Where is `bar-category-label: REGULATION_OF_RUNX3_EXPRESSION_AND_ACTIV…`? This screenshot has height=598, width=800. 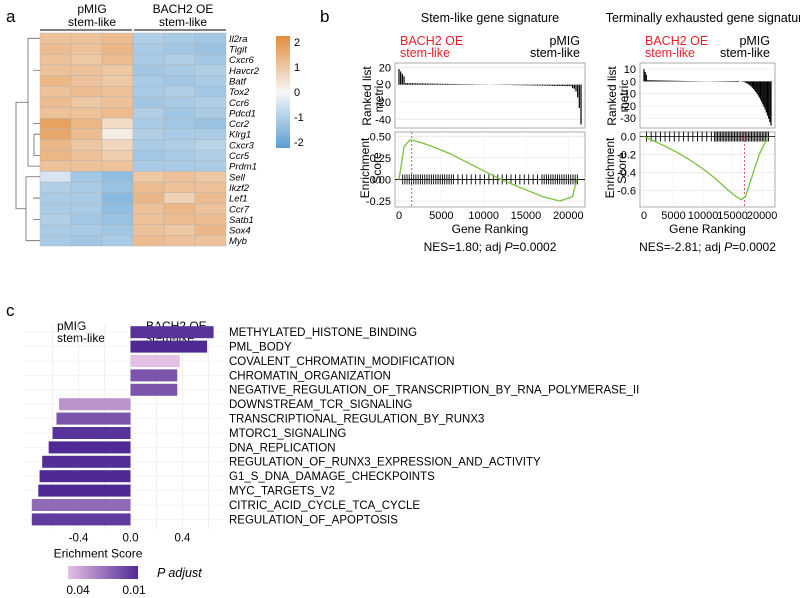 bar-category-label: REGULATION_OF_RUNX3_EXPRESSION_AND_ACTIV… is located at coordinates (385, 463).